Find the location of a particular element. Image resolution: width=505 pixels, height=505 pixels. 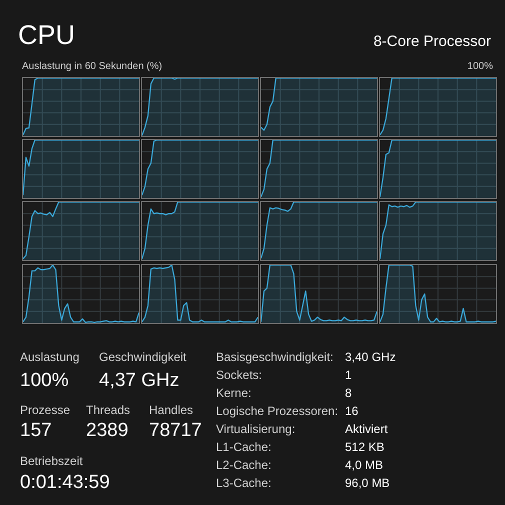

text: L3-Cache: is located at coordinates (244, 483).